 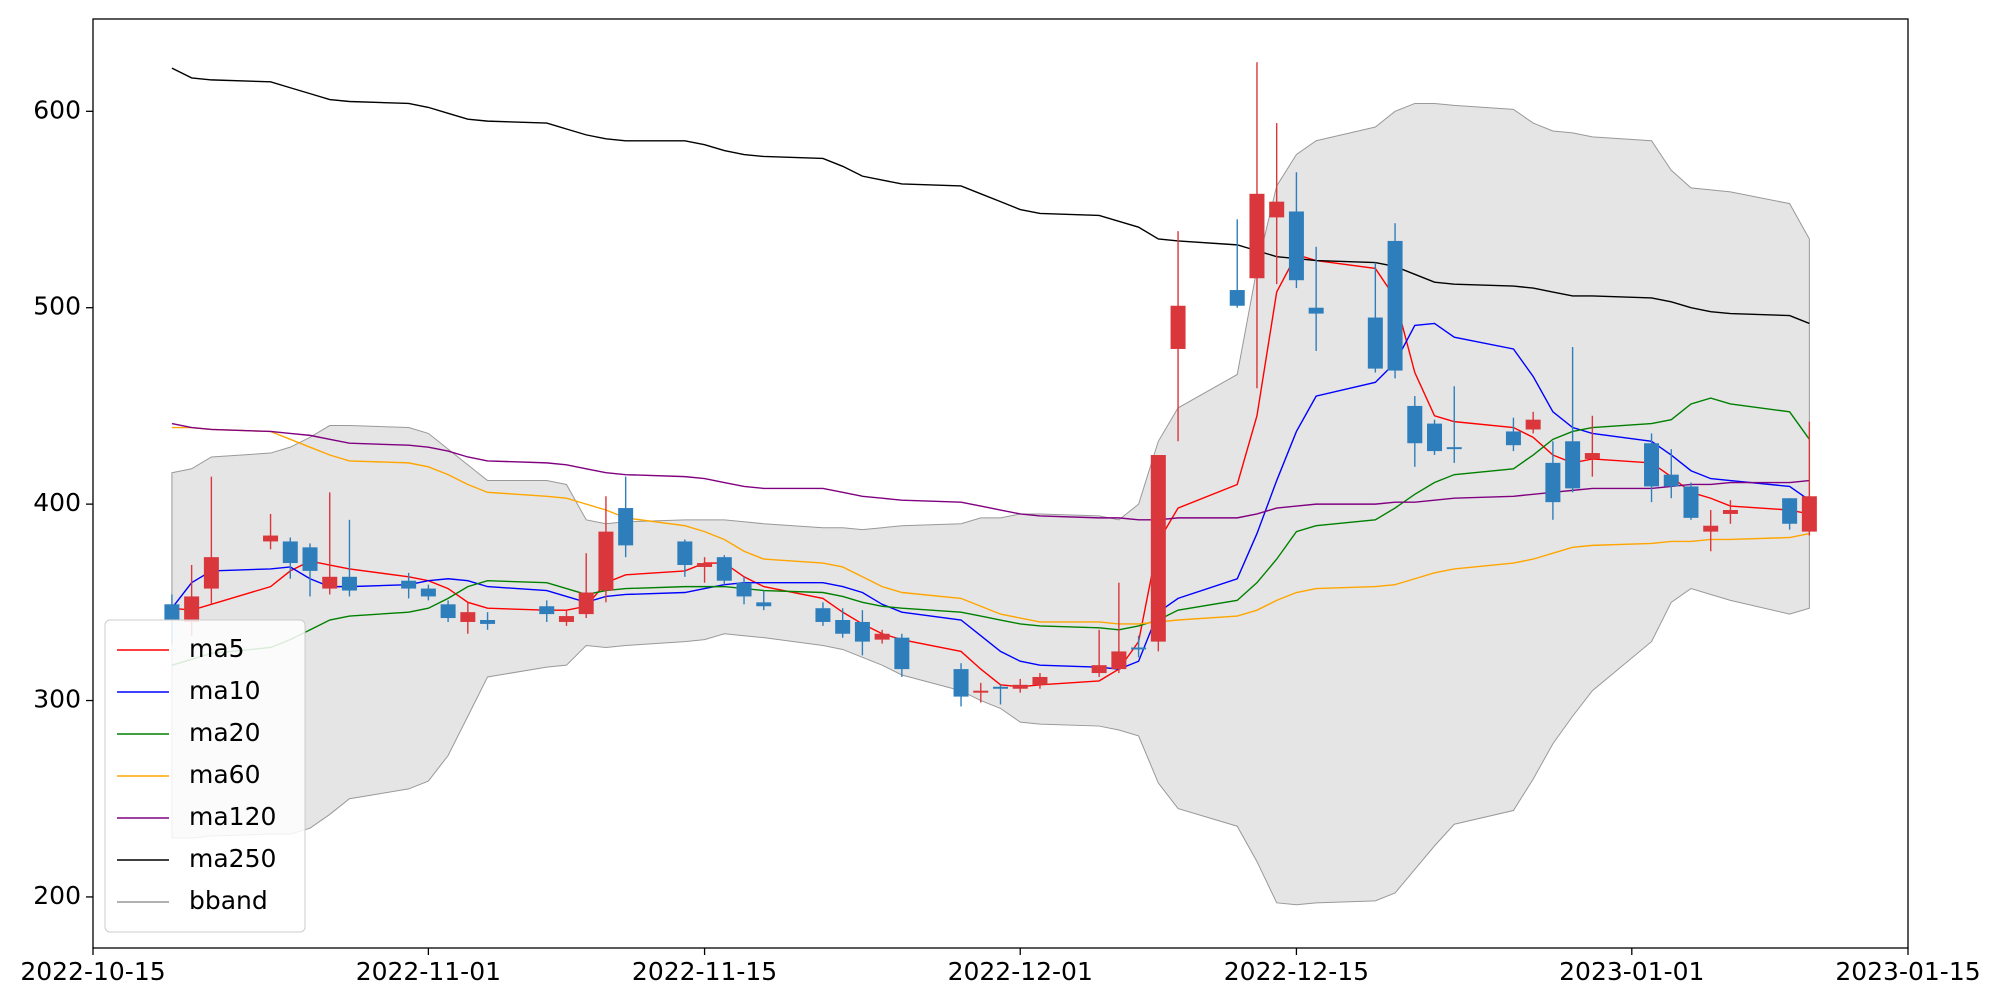 I want to click on y-tick-label: 600, so click(x=57, y=109).